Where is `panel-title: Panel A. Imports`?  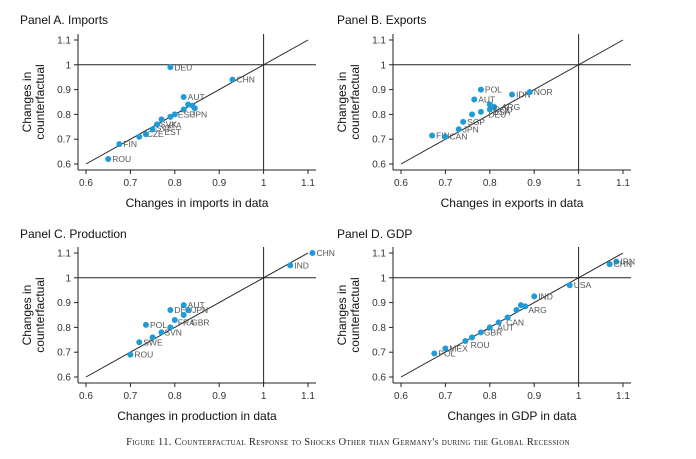 panel-title: Panel A. Imports is located at coordinates (64, 20).